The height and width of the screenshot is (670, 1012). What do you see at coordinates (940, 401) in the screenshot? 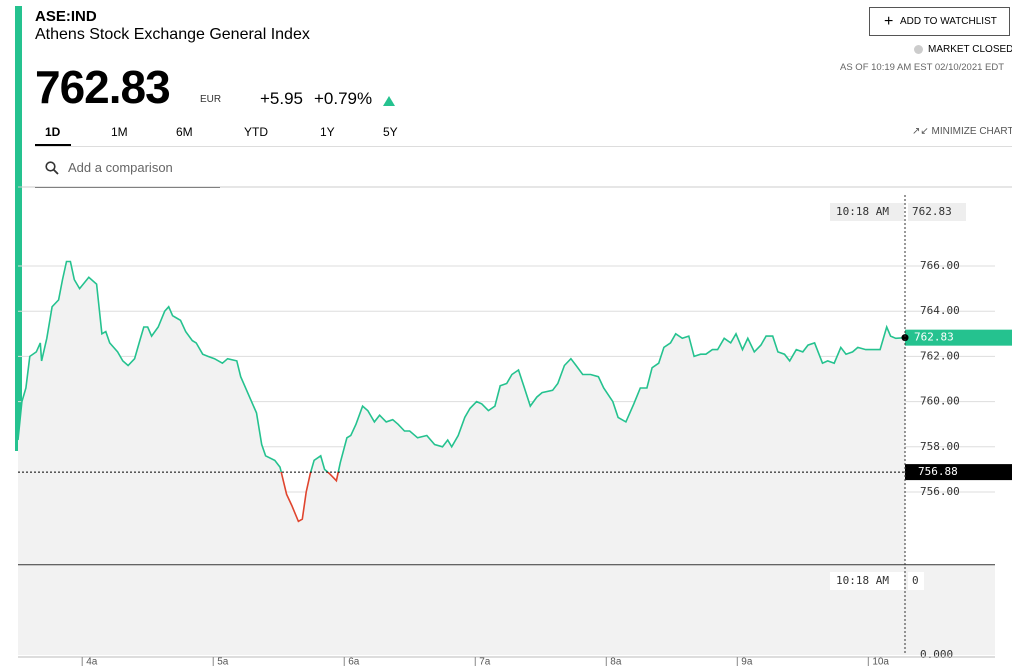
I see `y-tick-label: 760.00` at bounding box center [940, 401].